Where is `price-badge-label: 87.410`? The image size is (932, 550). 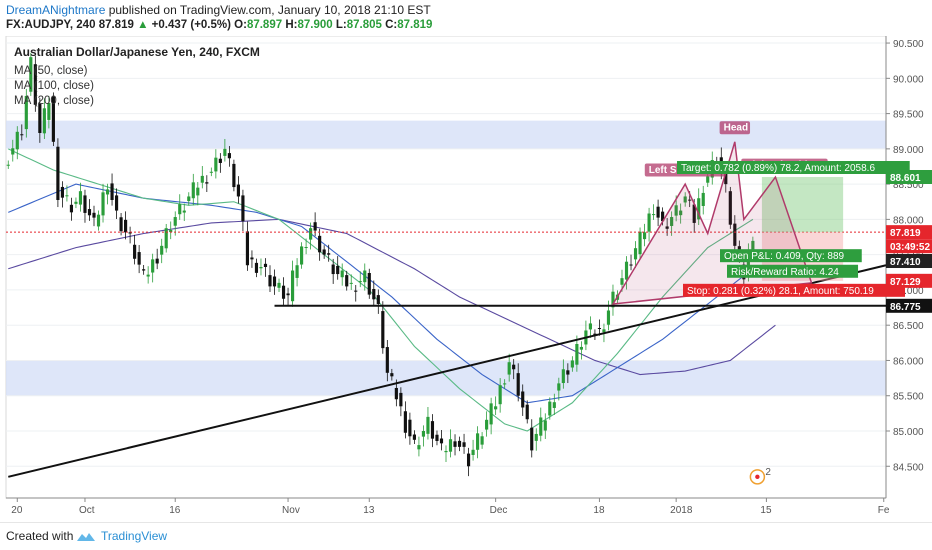 price-badge-label: 87.410 is located at coordinates (905, 262).